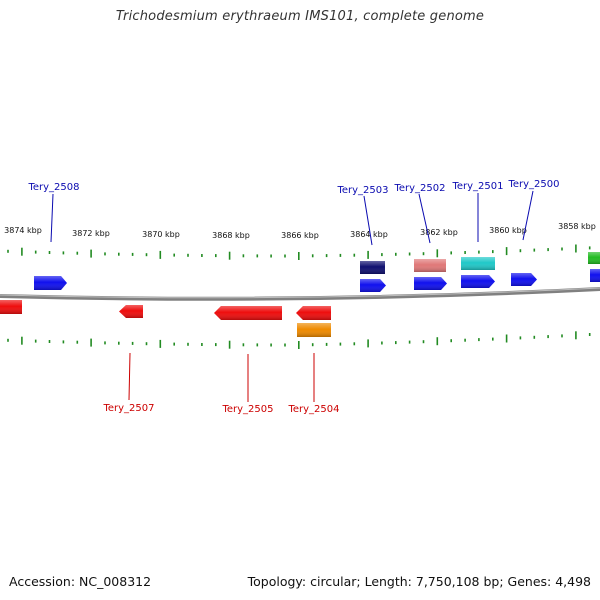  I want to click on kbp-label: 3870 kbp, so click(161, 234).